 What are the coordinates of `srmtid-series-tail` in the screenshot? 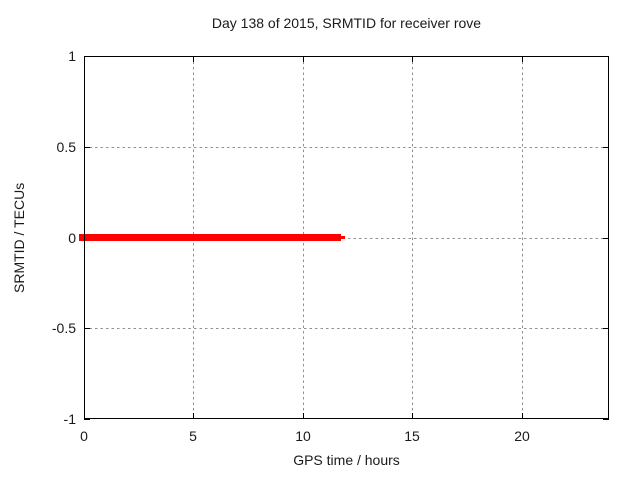 It's located at (343, 237).